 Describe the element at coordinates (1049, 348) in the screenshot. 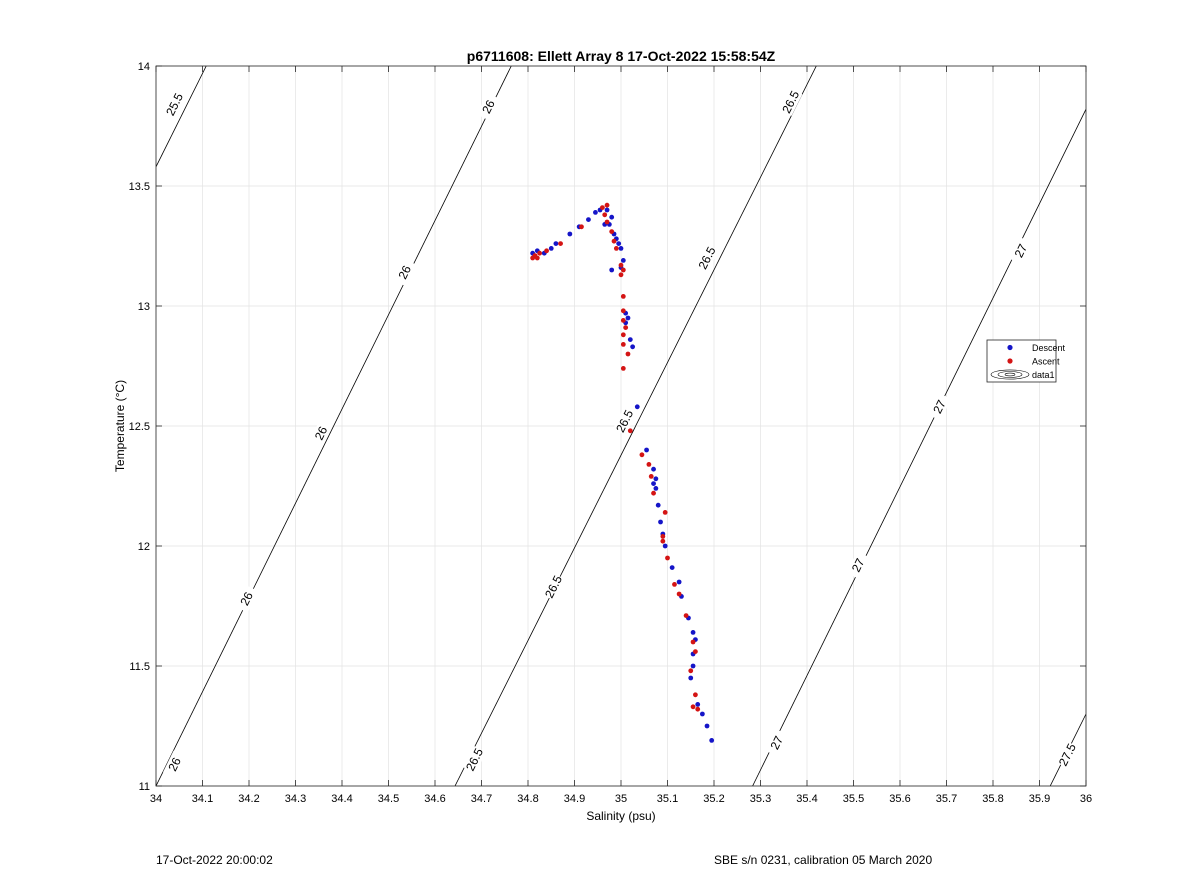

I see `legend-descent-label: Descent` at that location.